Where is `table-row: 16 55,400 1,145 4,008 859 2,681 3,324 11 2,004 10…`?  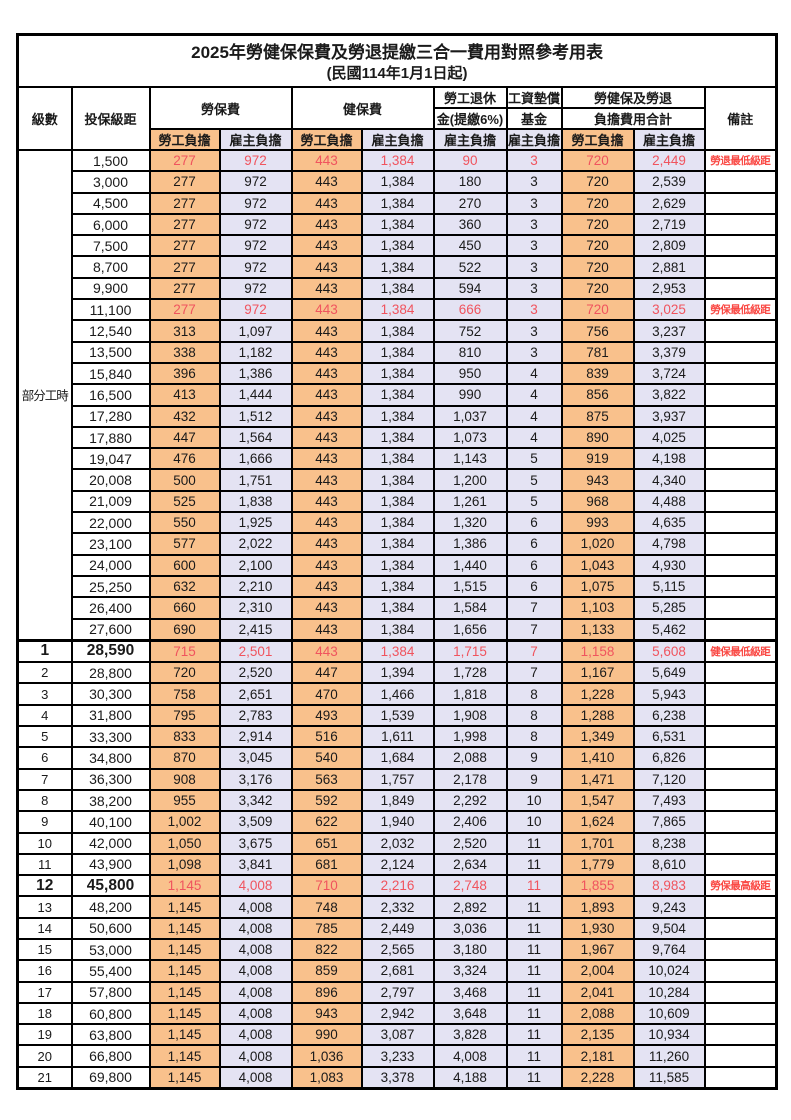
table-row: 16 55,400 1,145 4,008 859 2,681 3,324 11 2,004 10… is located at coordinates (397, 971).